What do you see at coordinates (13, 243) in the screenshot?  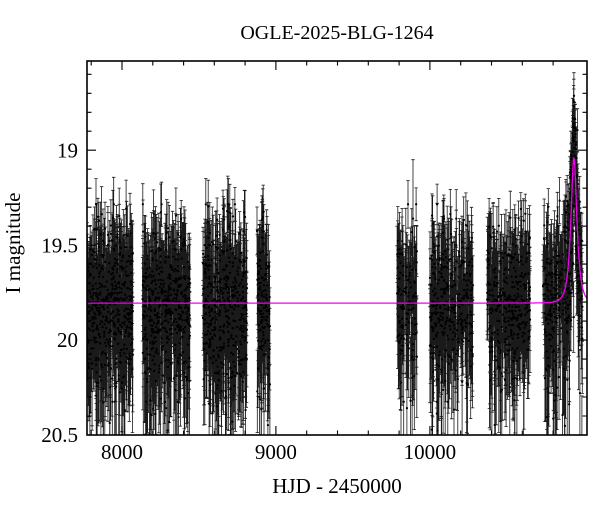 I see `y-axis-label: I magnitude` at bounding box center [13, 243].